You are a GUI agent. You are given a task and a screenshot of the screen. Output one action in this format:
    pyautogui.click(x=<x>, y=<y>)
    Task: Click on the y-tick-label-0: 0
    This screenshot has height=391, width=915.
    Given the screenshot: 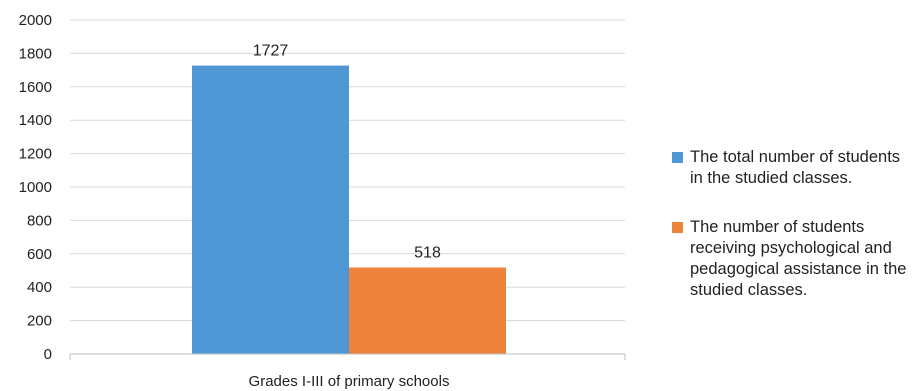 What is the action you would take?
    pyautogui.click(x=48, y=354)
    